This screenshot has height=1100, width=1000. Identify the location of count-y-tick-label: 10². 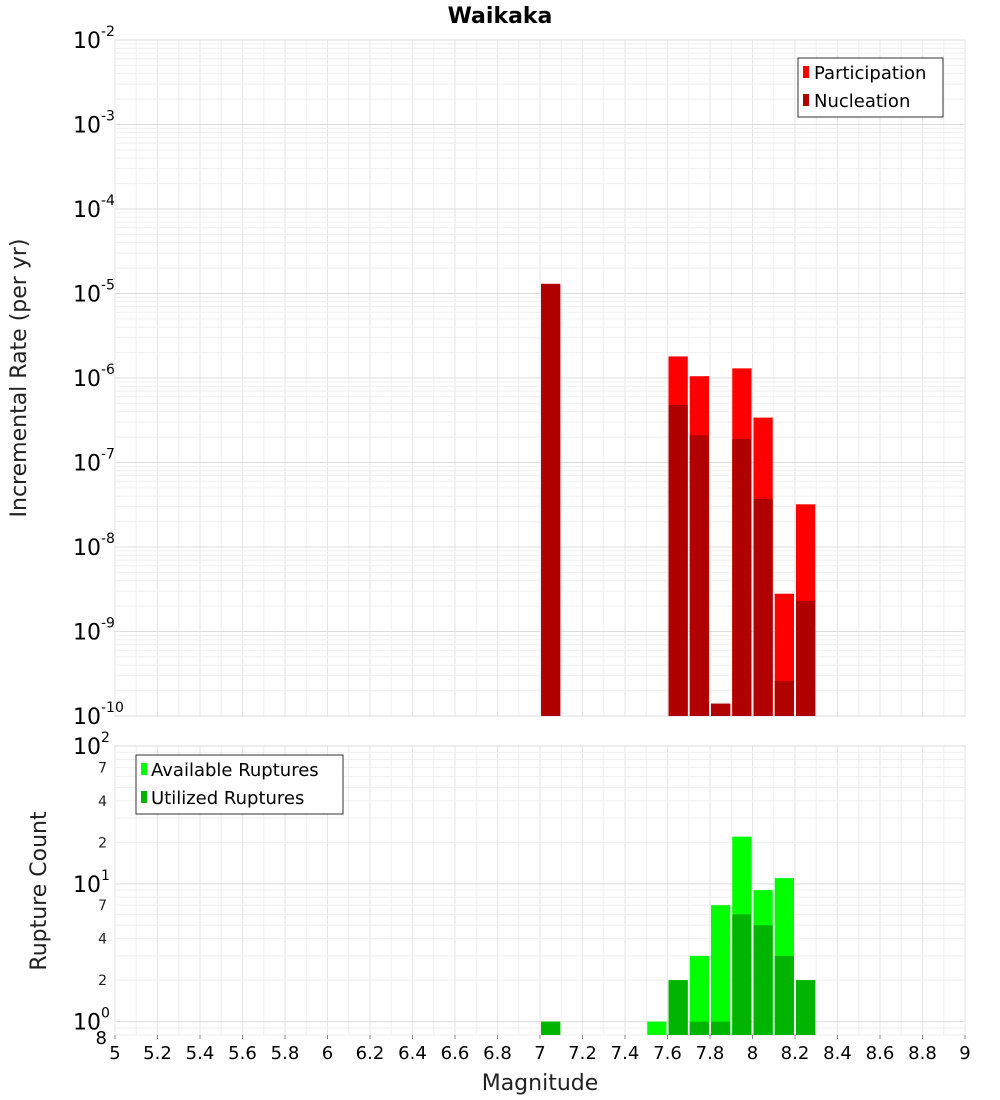
(91, 745).